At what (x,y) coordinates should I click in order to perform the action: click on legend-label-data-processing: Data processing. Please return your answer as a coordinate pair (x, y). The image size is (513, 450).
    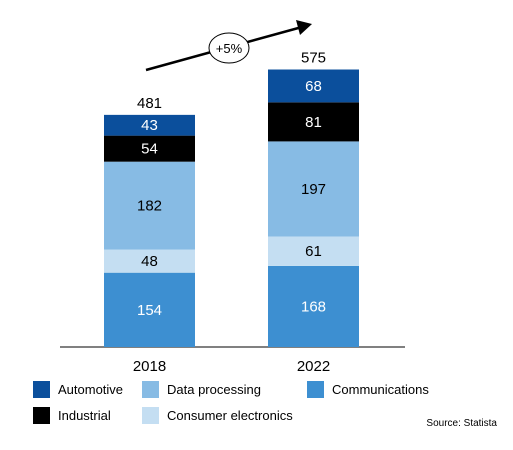
    Looking at the image, I should click on (214, 389).